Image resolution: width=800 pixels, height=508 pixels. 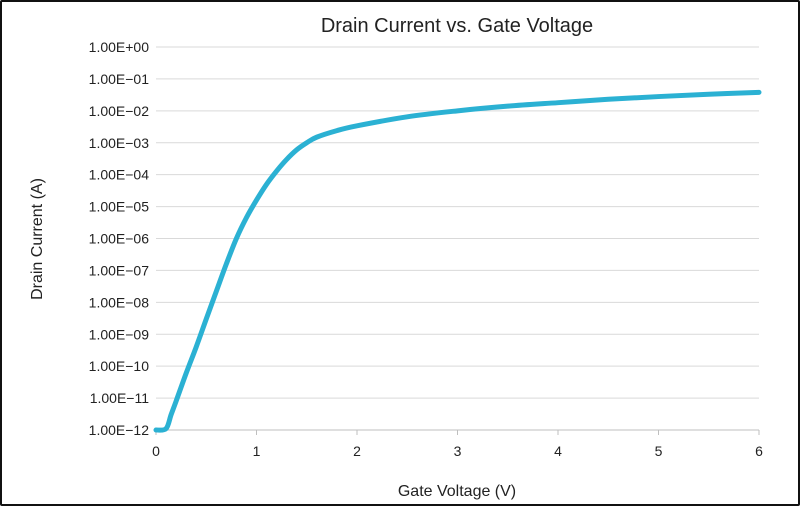 I want to click on y-tick-label: 1.00E−01, so click(x=119, y=79).